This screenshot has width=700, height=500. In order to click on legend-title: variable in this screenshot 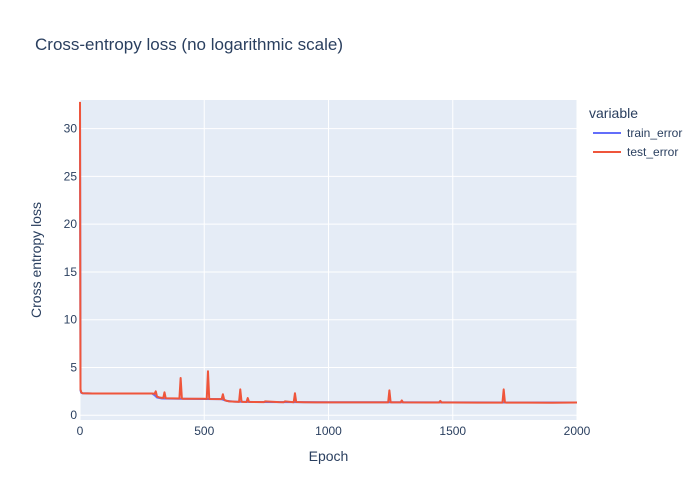, I will do `click(613, 113)`.